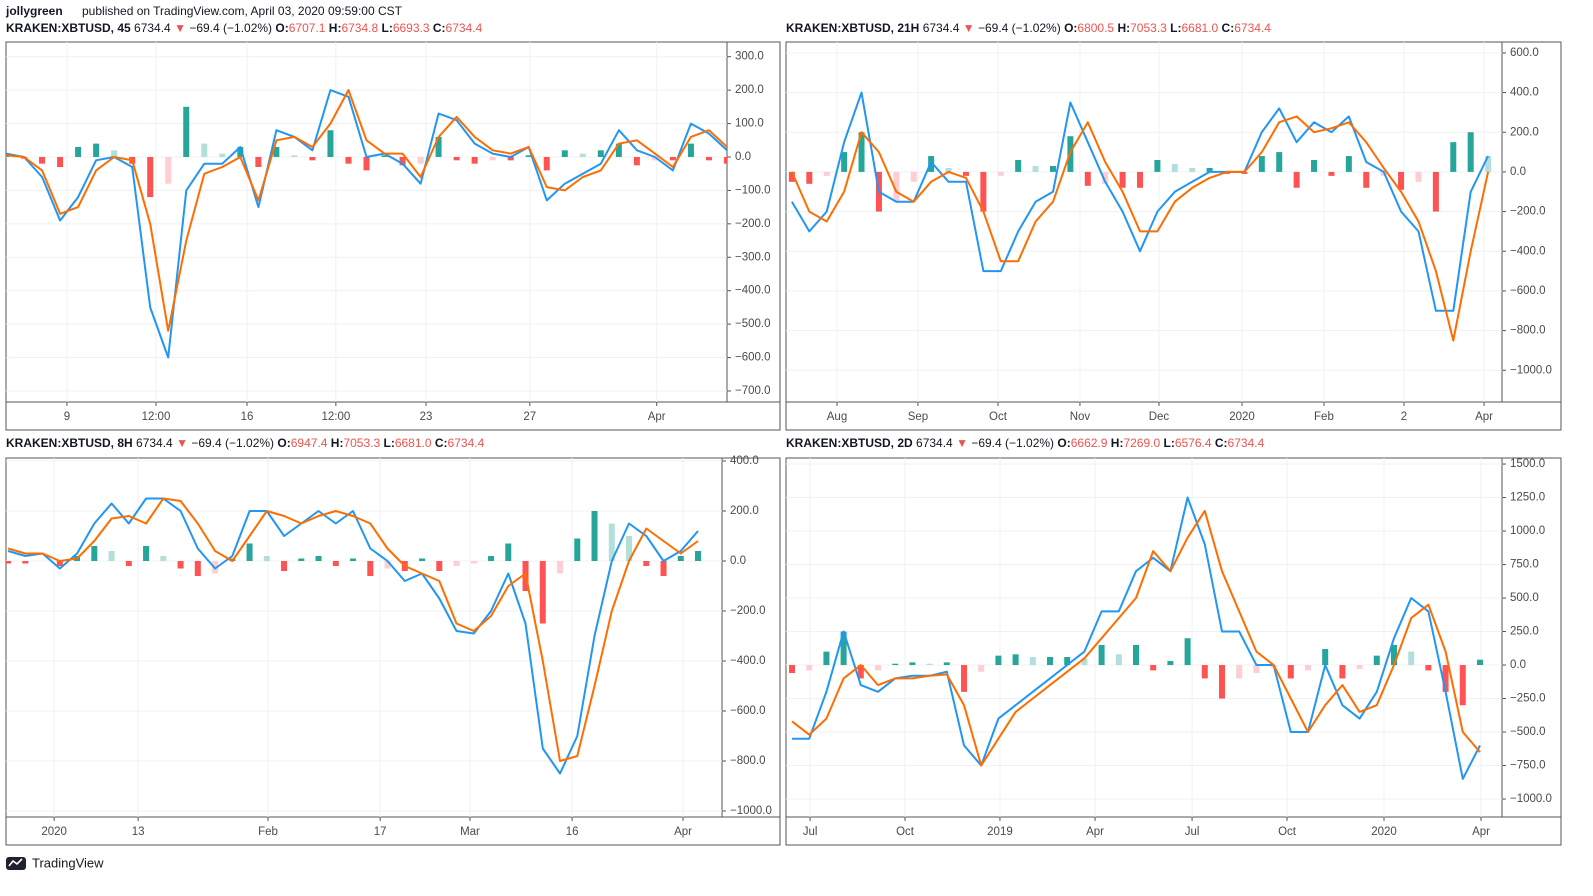 The width and height of the screenshot is (1593, 896). I want to click on ohlc-value: 6947.4, so click(309, 443).